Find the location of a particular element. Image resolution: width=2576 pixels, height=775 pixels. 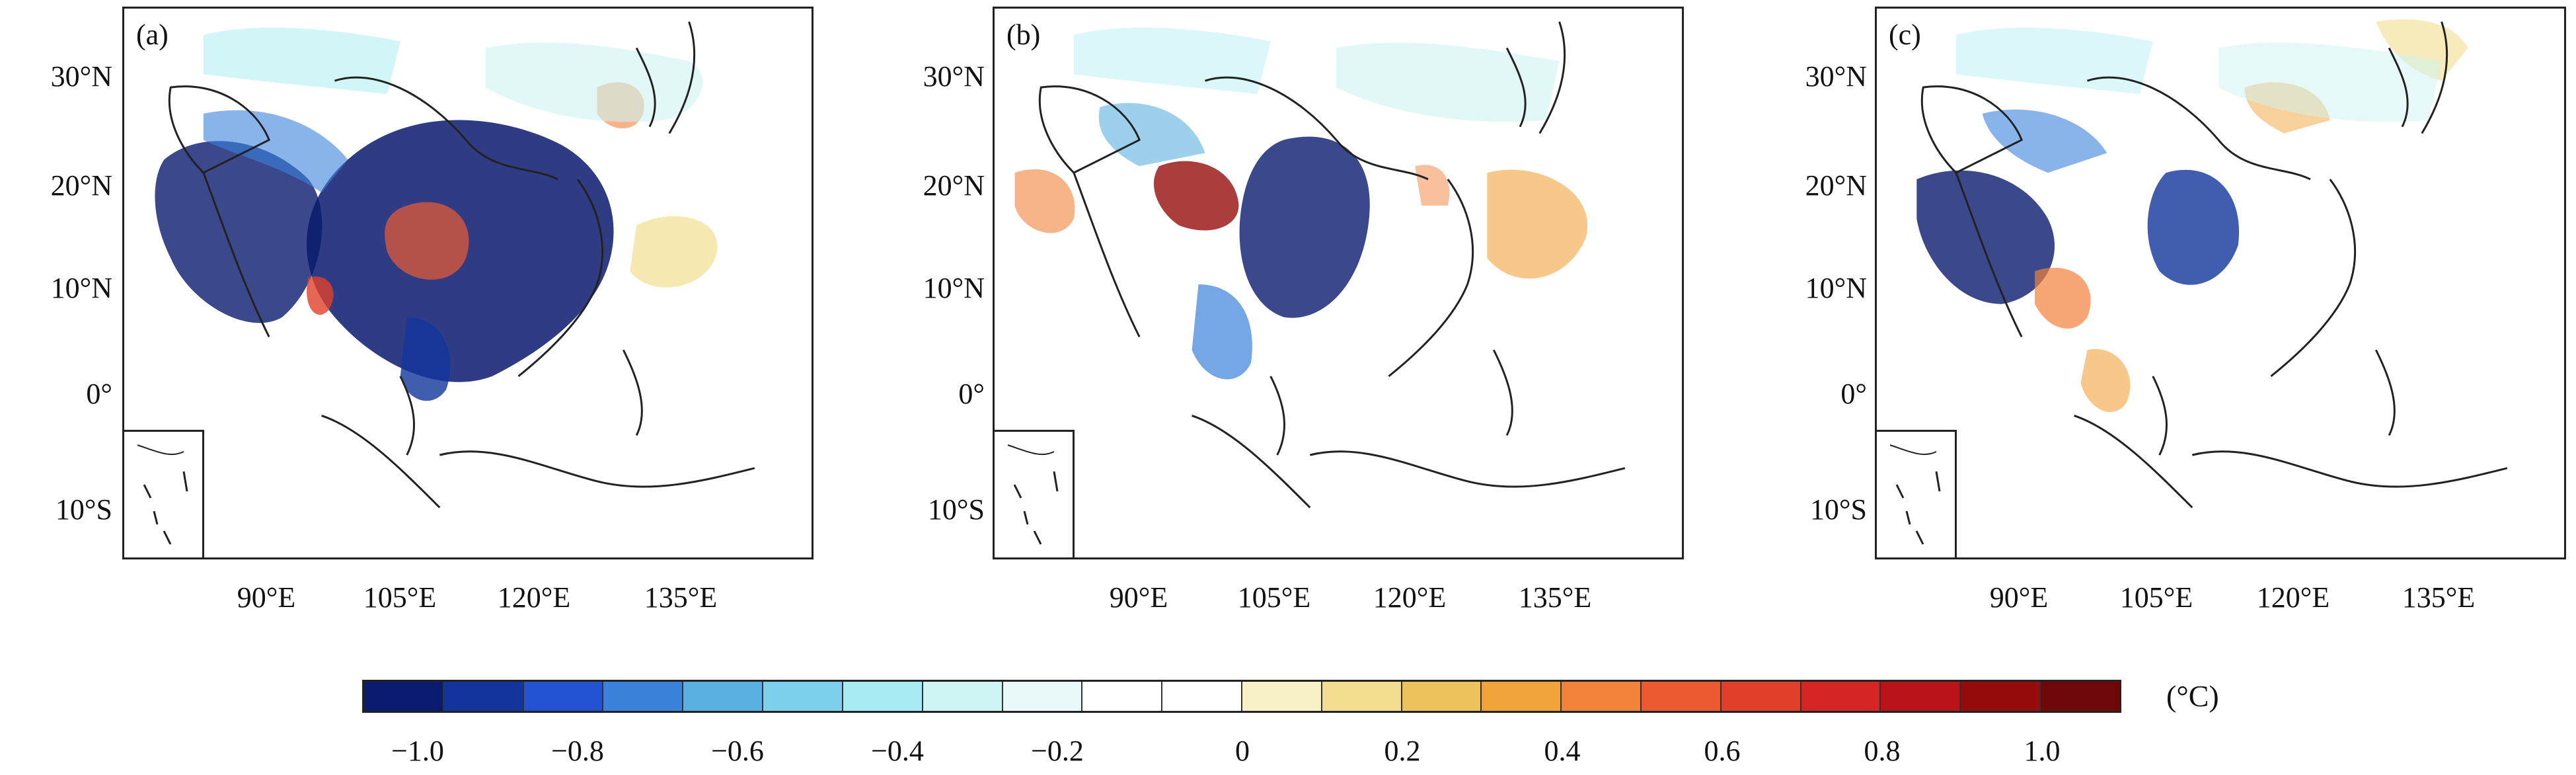

colorbar-tick-label: 0.8 is located at coordinates (1883, 751).